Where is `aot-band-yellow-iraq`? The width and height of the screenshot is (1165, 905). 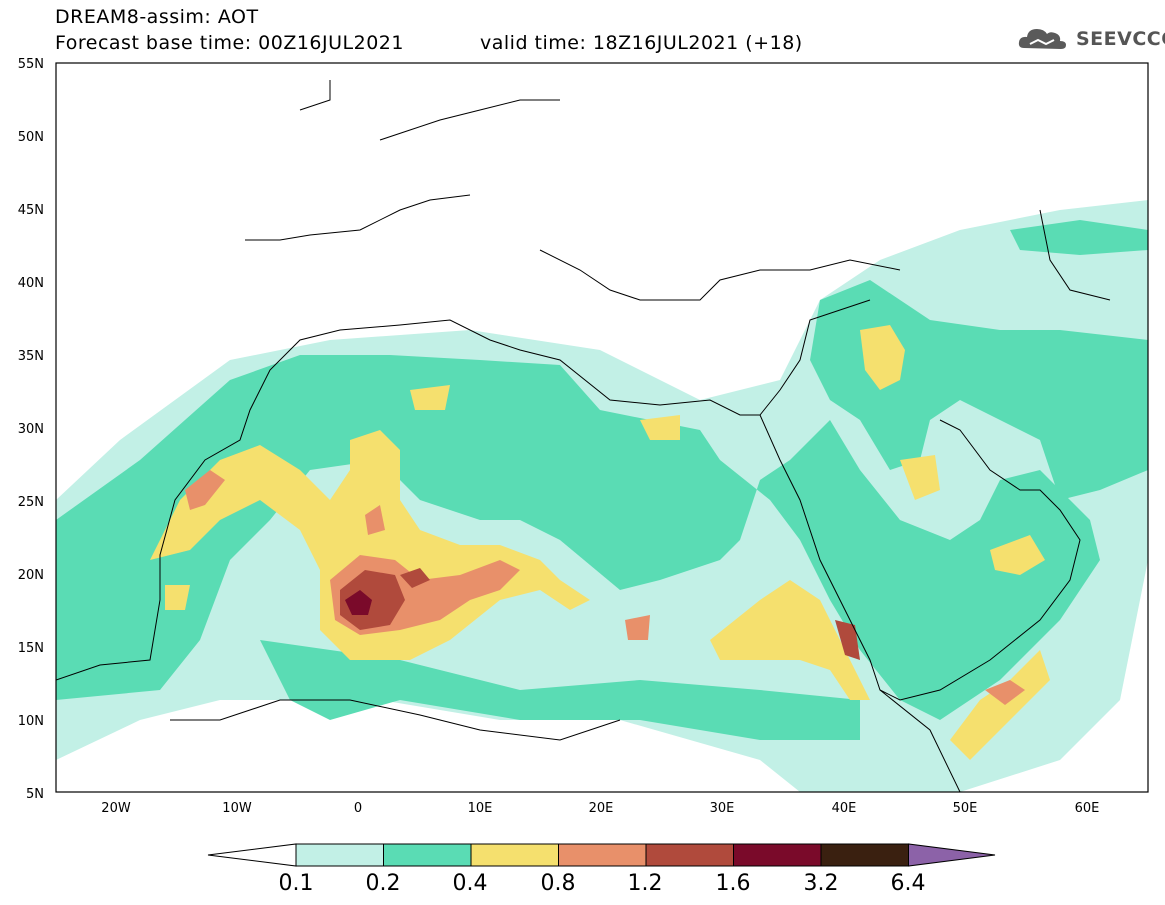
aot-band-yellow-iraq is located at coordinates (882, 357).